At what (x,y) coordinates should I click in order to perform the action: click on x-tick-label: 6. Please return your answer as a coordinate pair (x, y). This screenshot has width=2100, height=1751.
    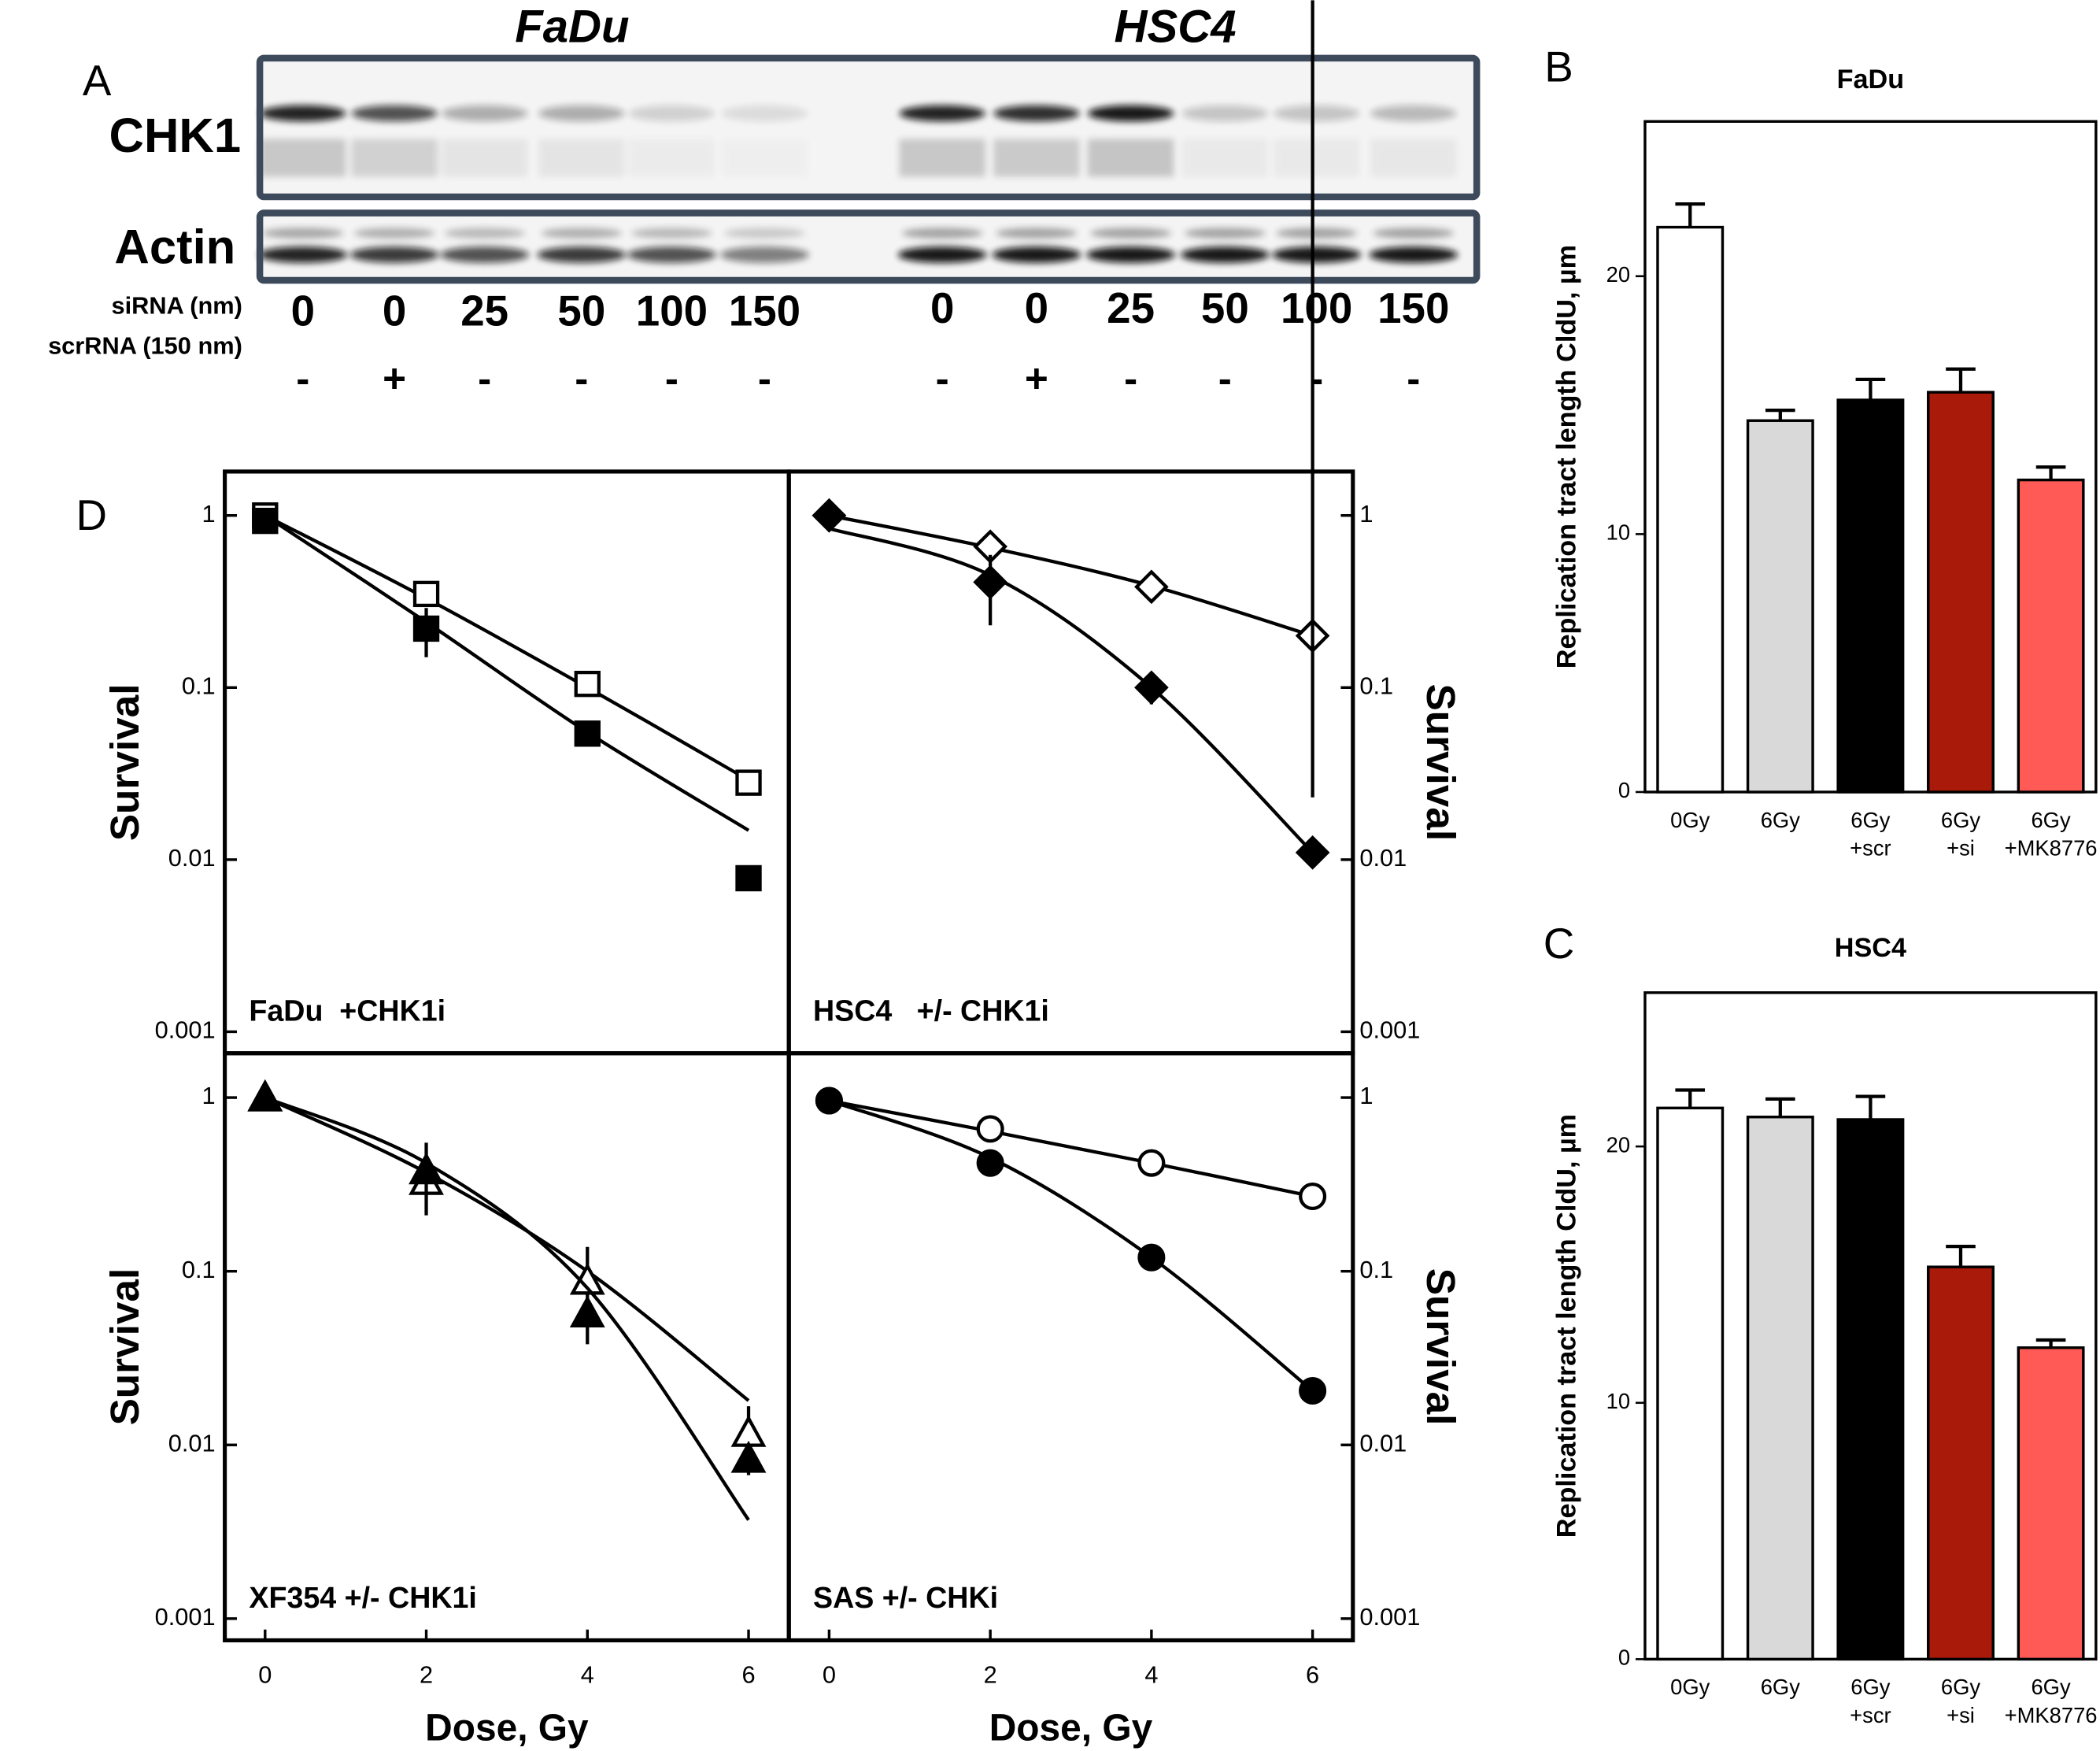
    Looking at the image, I should click on (1312, 1675).